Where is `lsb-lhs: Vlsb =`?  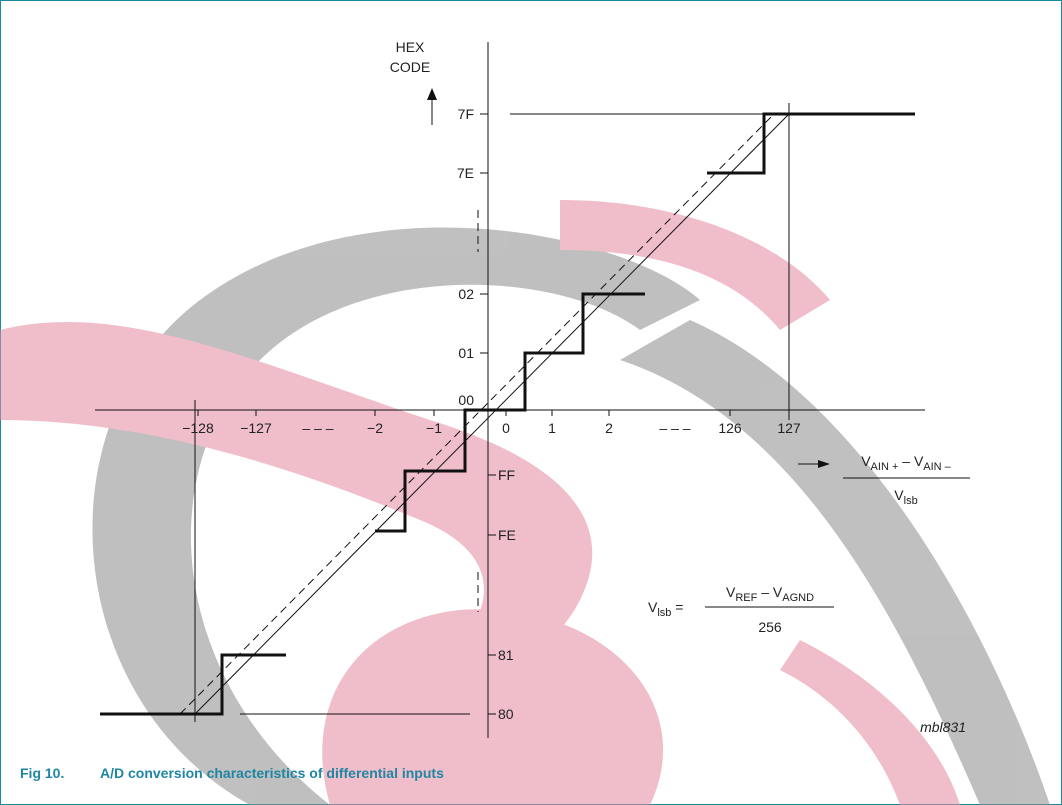 lsb-lhs: Vlsb = is located at coordinates (665, 609).